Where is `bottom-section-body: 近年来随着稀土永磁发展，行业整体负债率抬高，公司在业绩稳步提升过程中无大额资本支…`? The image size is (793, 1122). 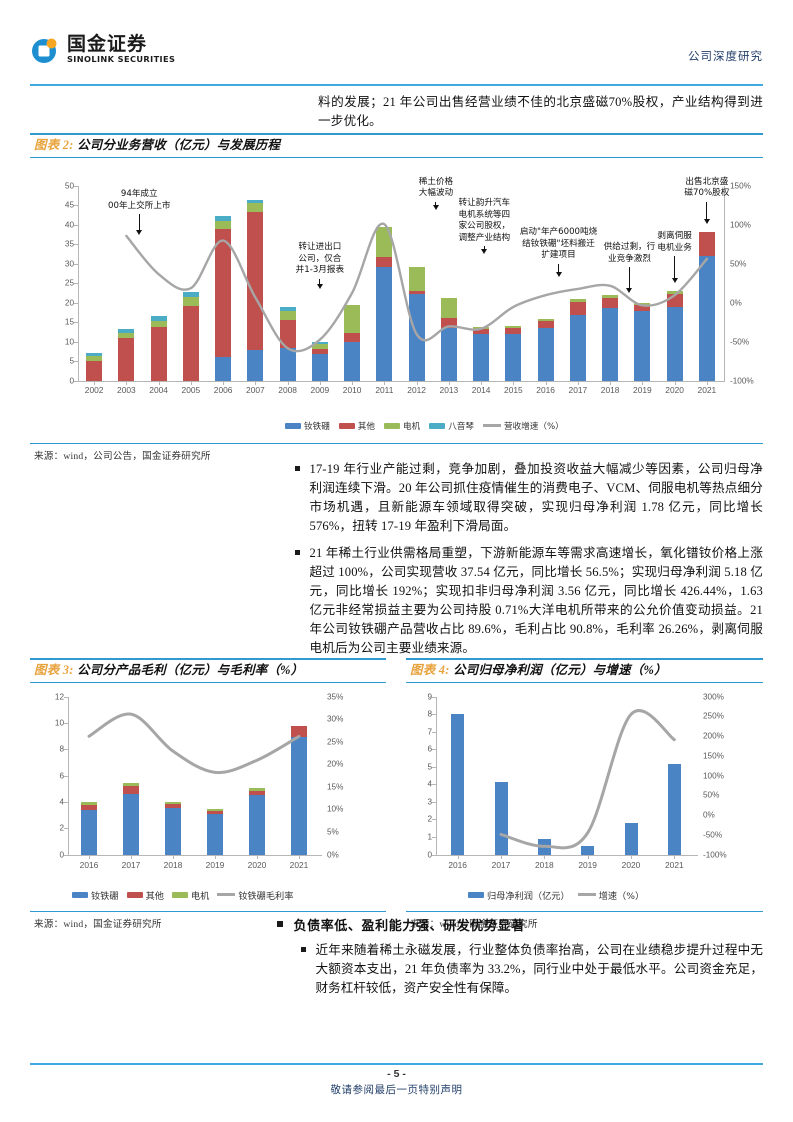 bottom-section-body: 近年来随着稀土永磁发展，行业整体负债率抬高，公司在业绩稳步提升过程中无大额资本支… is located at coordinates (539, 969).